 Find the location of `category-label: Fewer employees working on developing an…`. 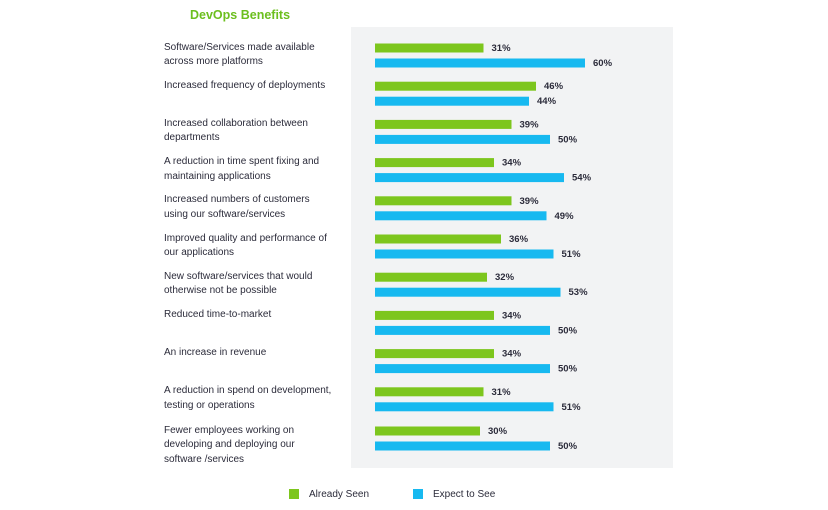

category-label: Fewer employees working on developing an… is located at coordinates (229, 444).